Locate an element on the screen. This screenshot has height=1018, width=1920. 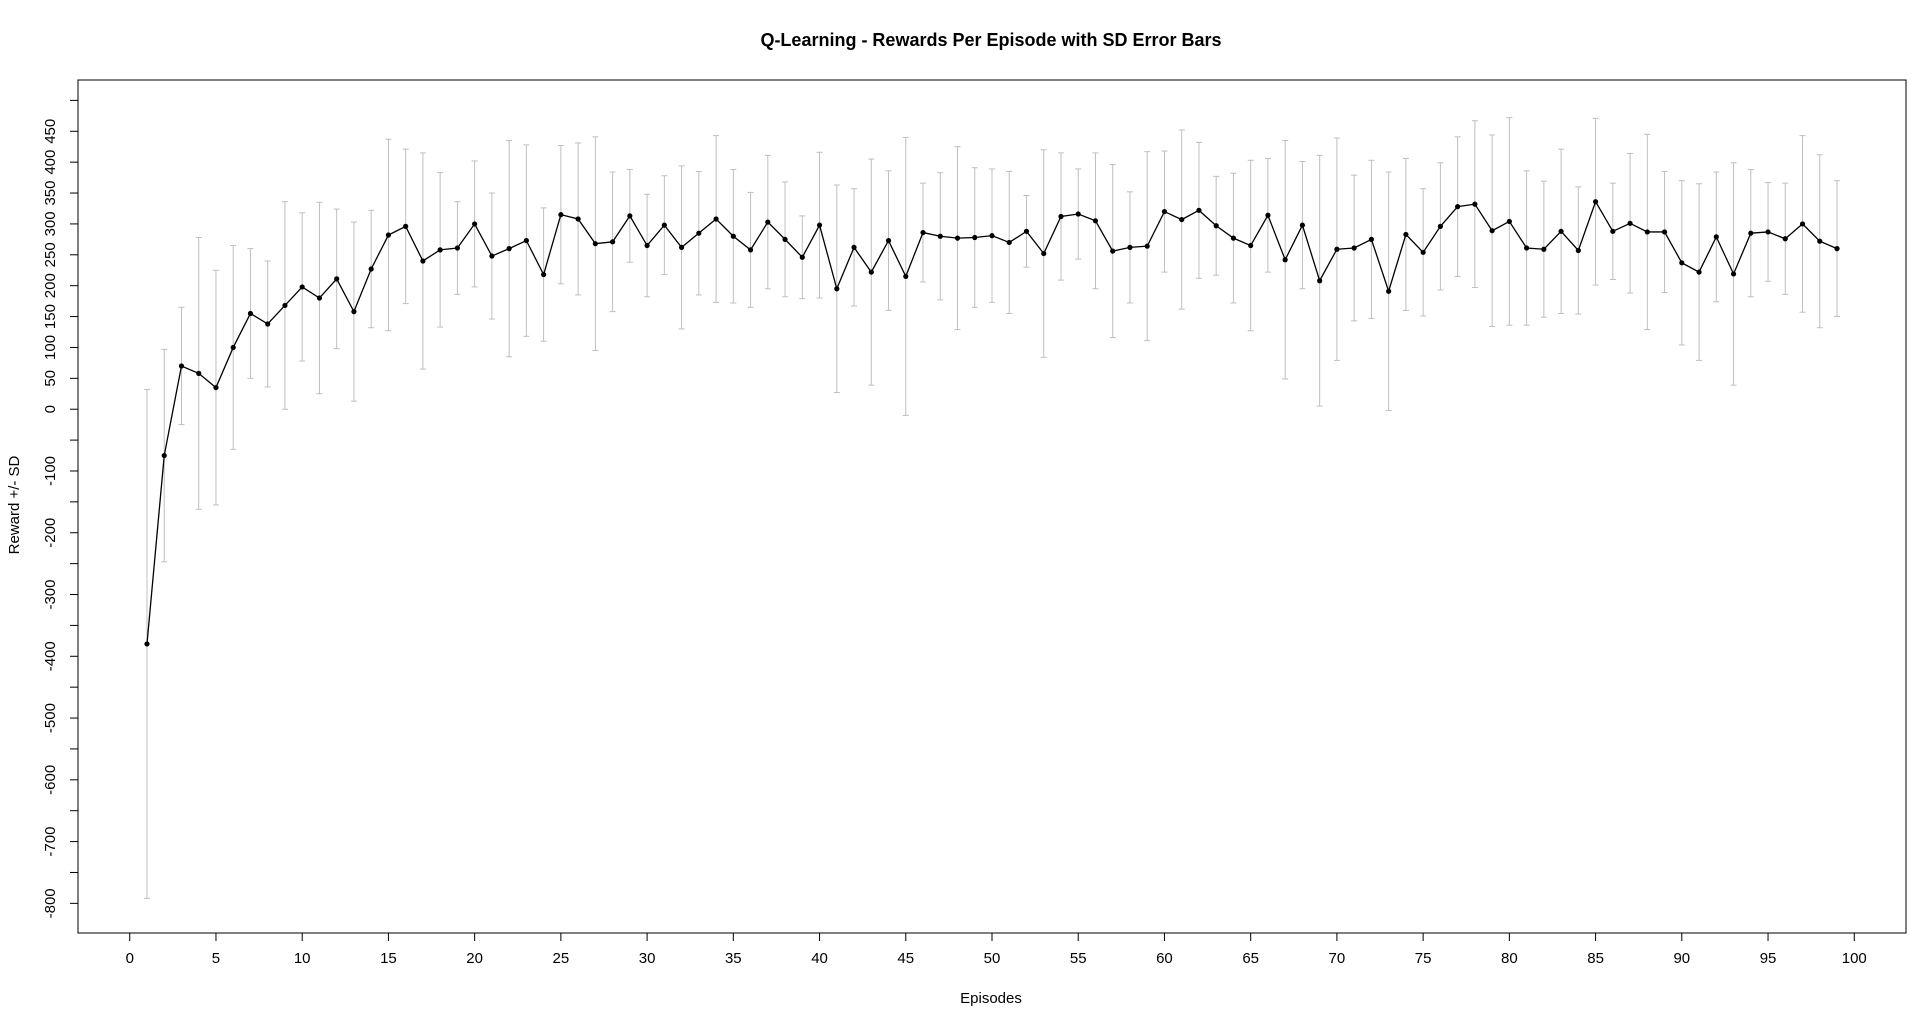
x-tick-label: 85 is located at coordinates (1595, 958).